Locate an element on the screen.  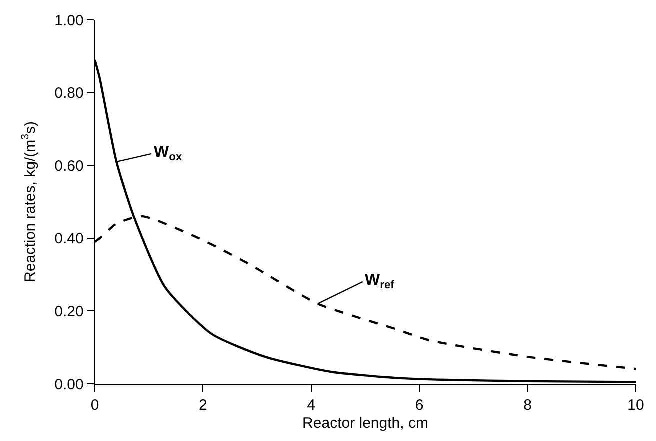
y-tick-label: 0.60 is located at coordinates (69, 166).